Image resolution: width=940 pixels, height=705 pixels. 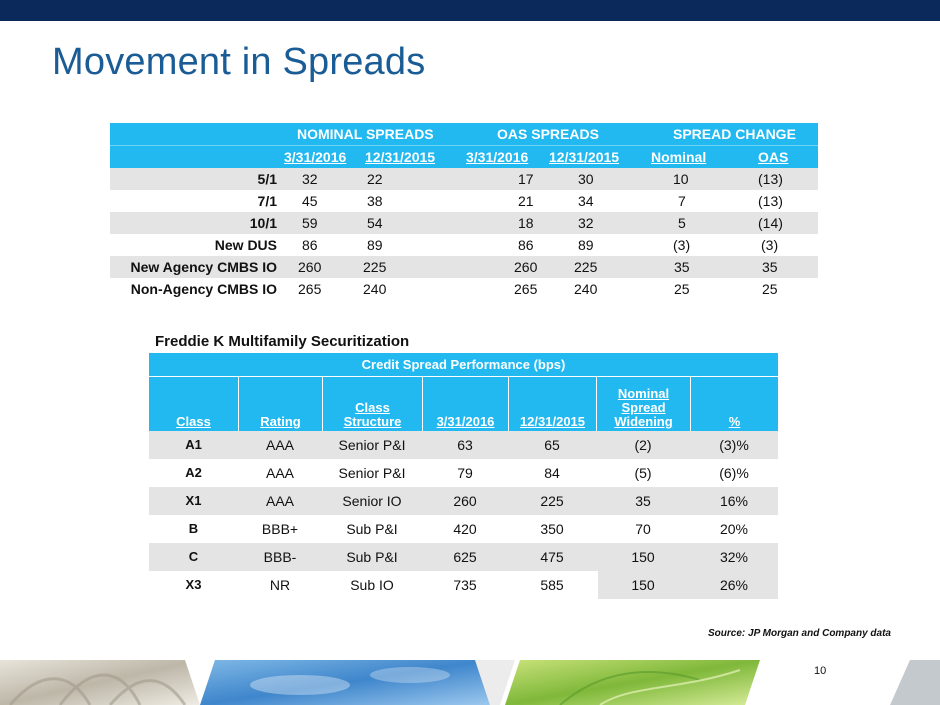 I want to click on leaf-image, so click(x=632, y=682).